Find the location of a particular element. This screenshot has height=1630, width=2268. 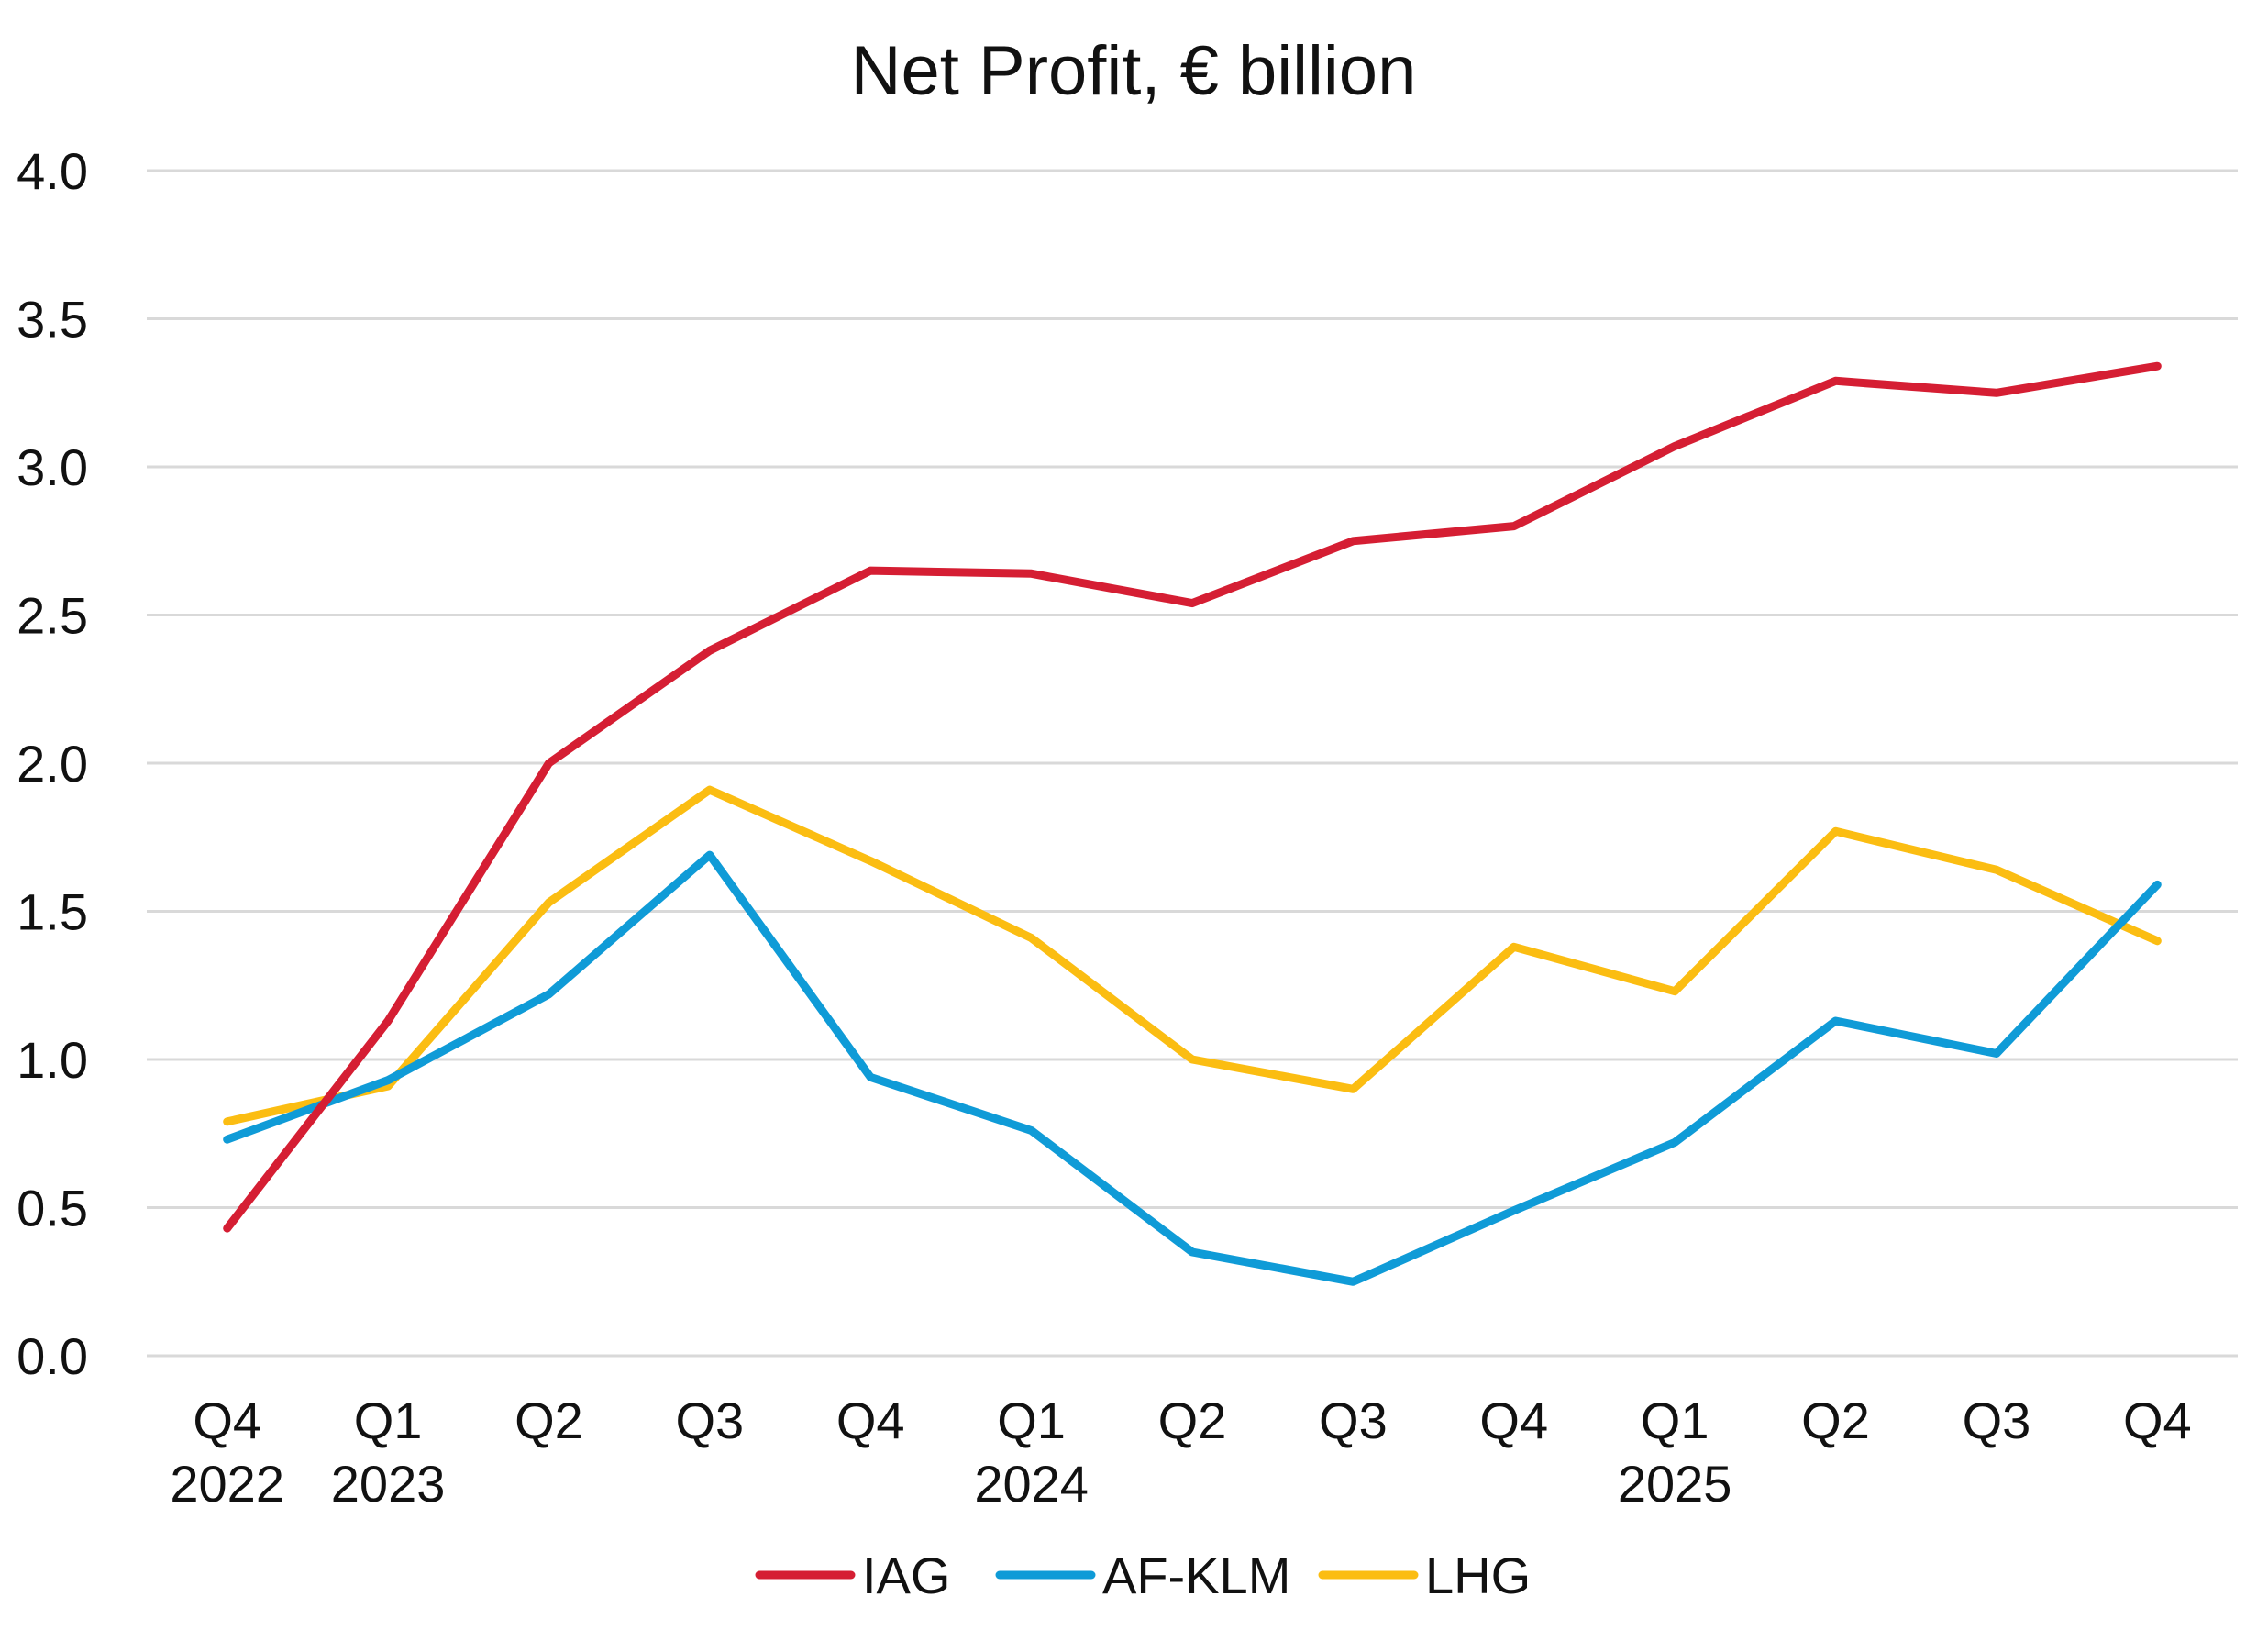

legend-label-lhg: LHG is located at coordinates (1478, 1575).